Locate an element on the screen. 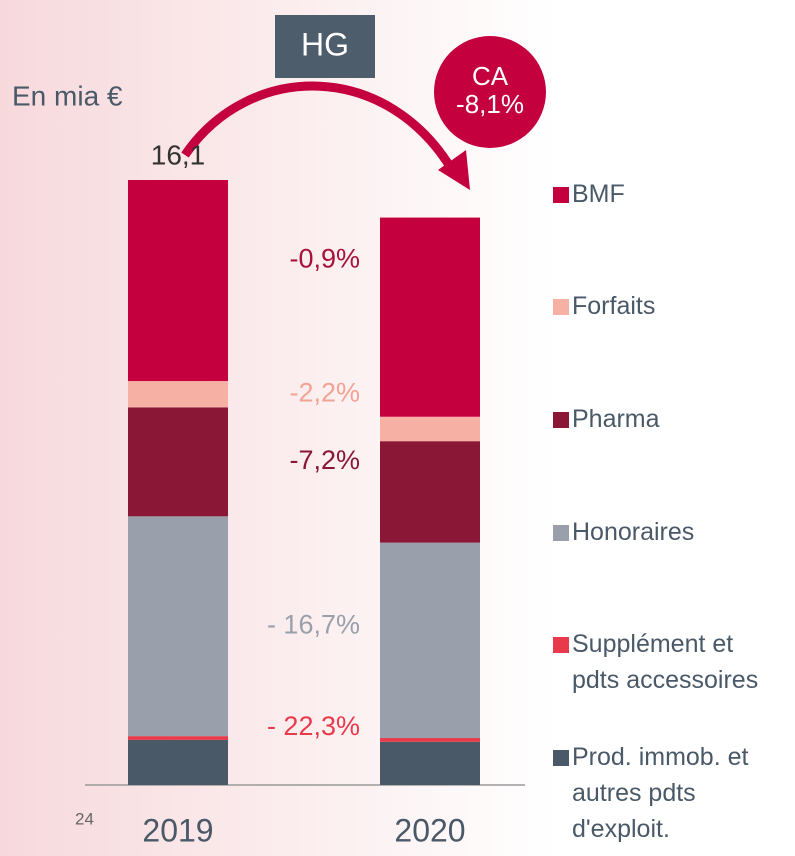 This screenshot has width=795, height=856. ca-bubble is located at coordinates (490, 92).